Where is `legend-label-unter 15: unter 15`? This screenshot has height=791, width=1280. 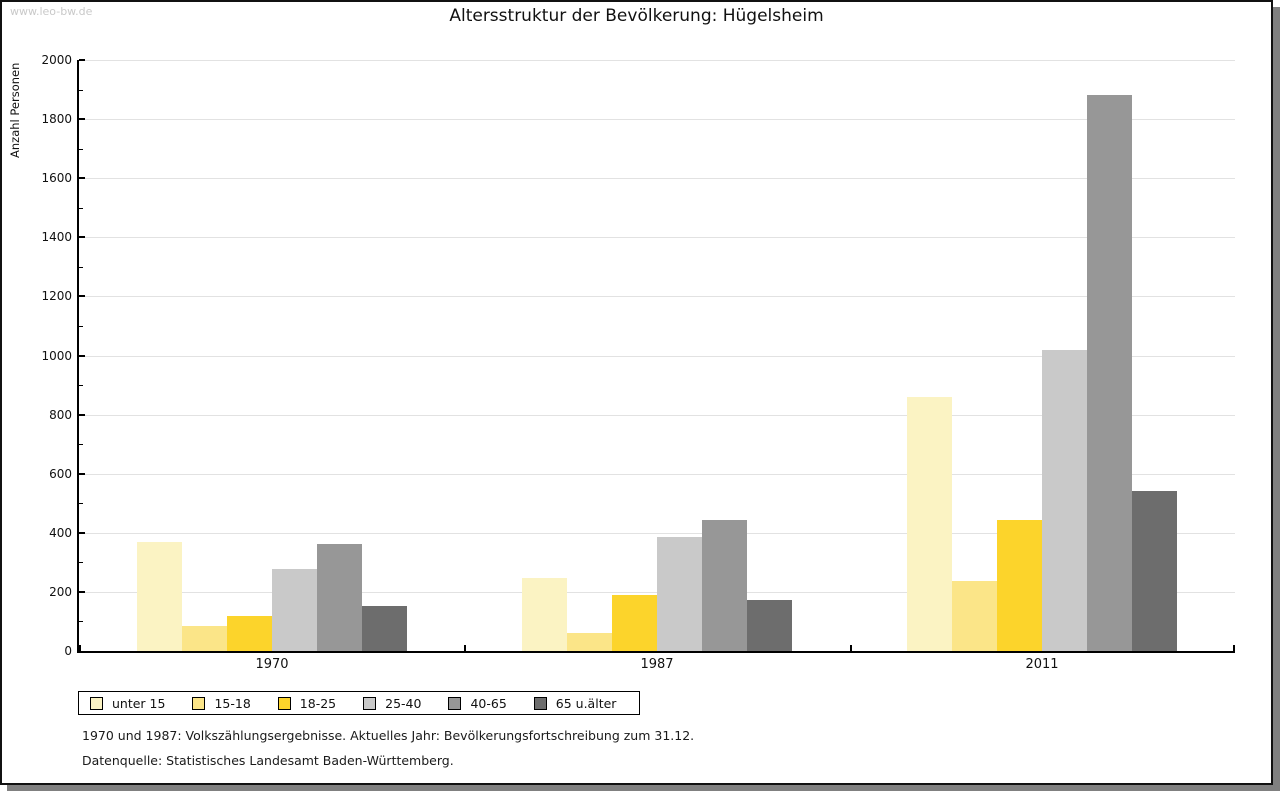
legend-label-unter 15: unter 15 is located at coordinates (139, 703).